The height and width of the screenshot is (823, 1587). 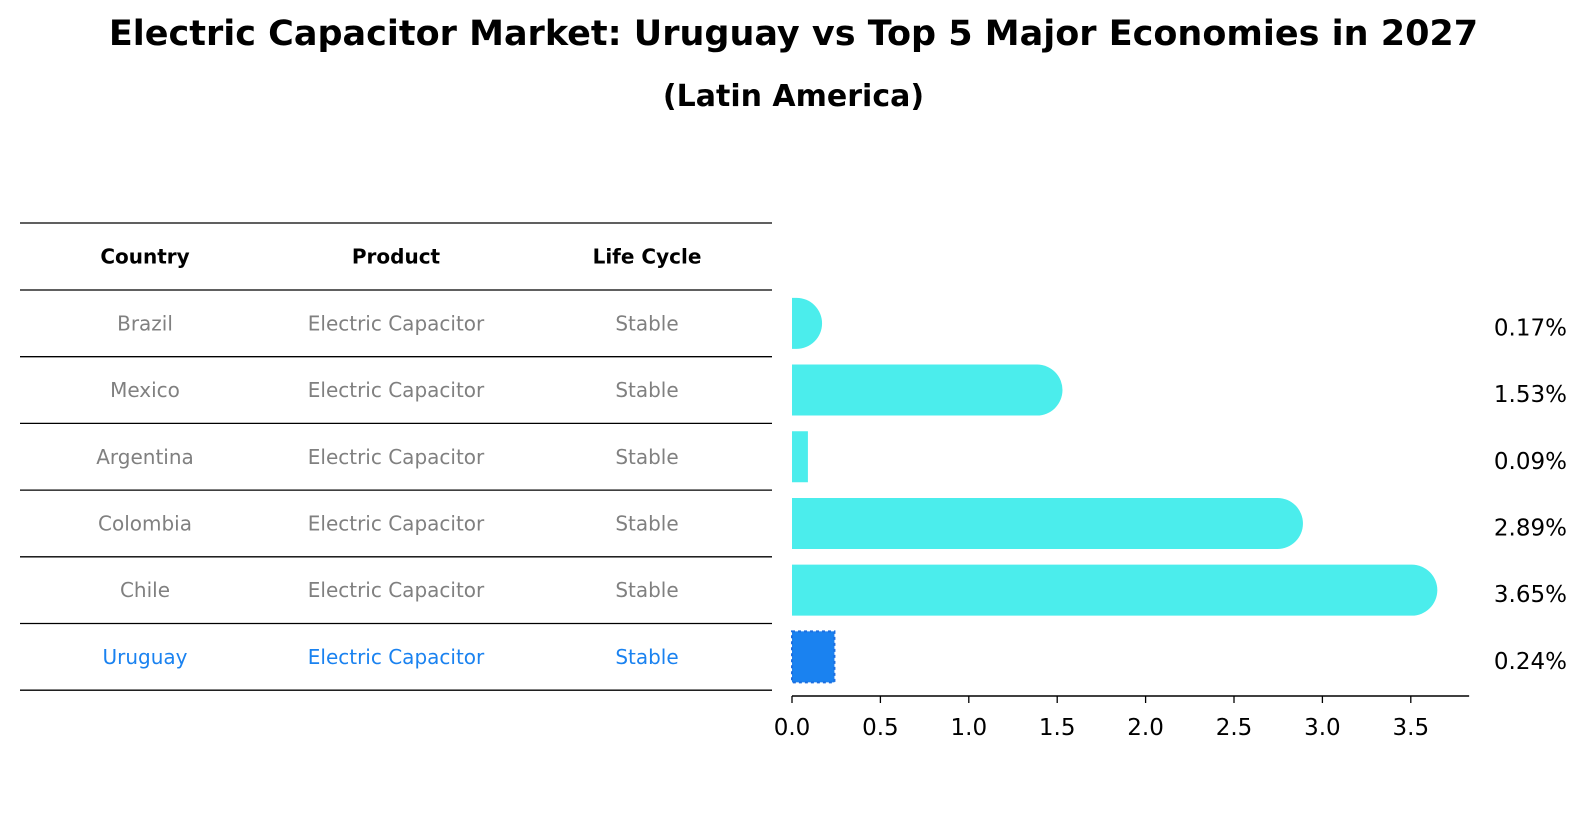 I want to click on bar-mexico, so click(x=927, y=390).